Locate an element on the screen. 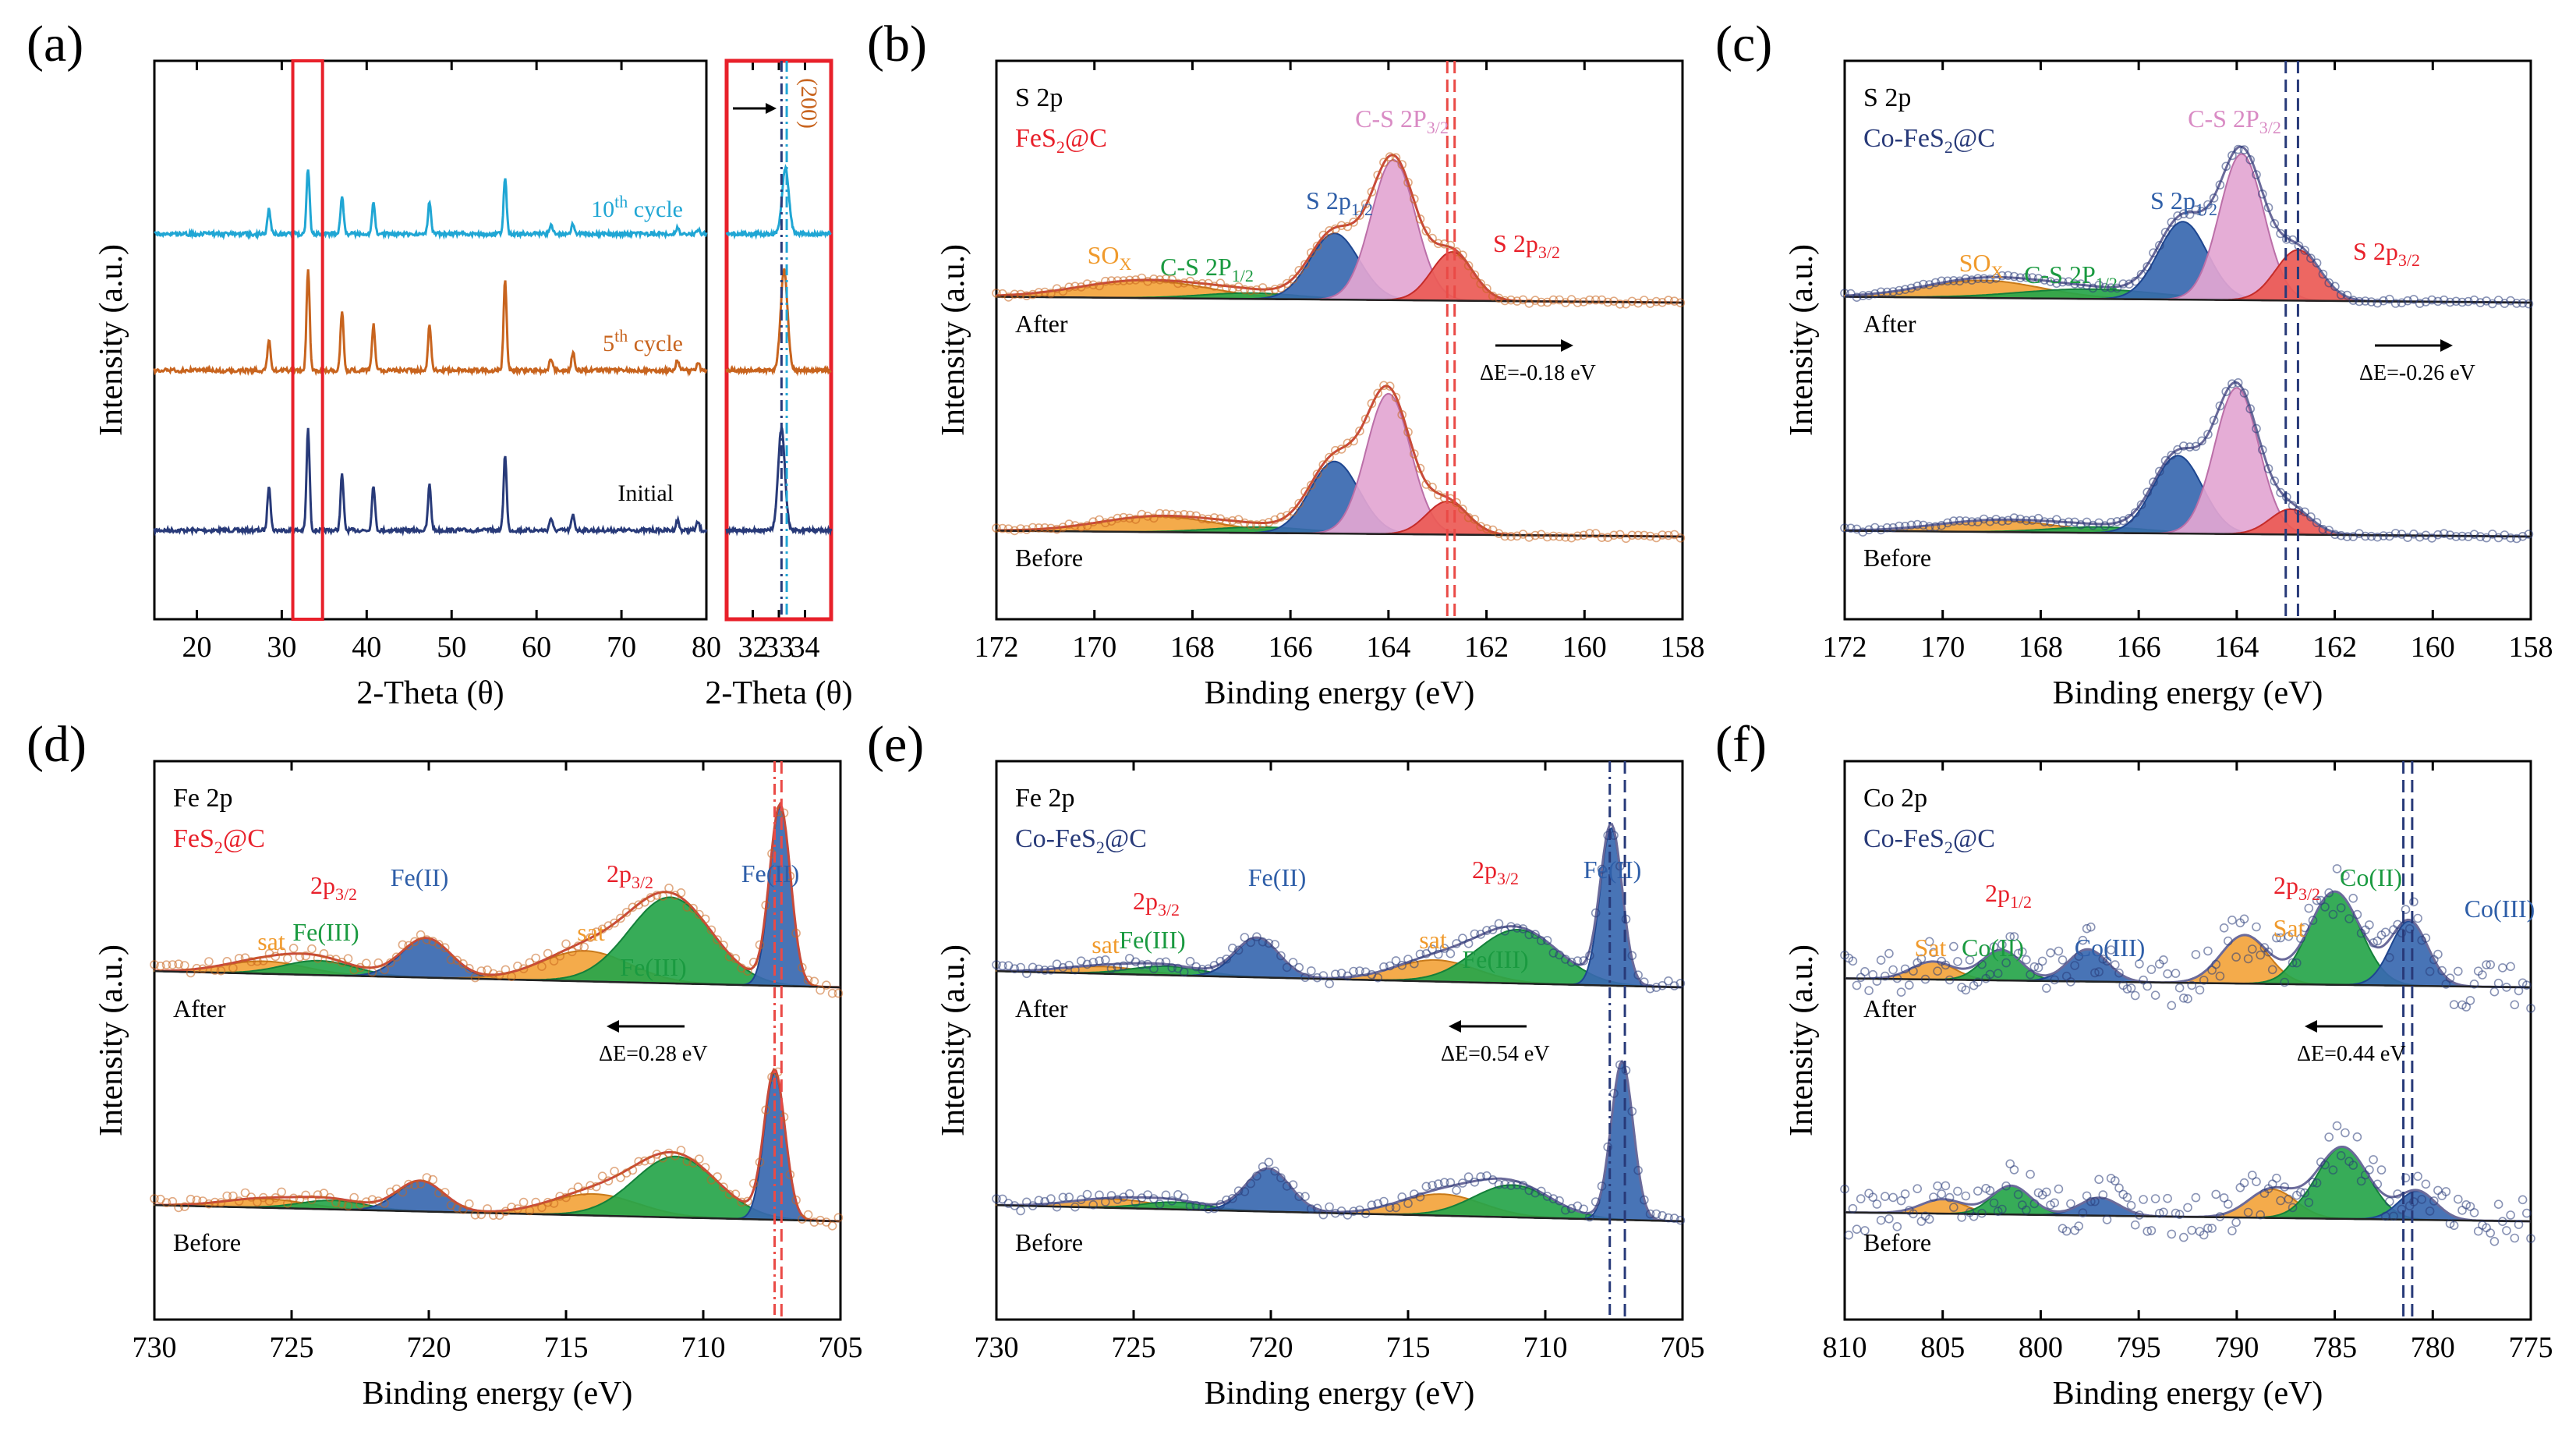 The width and height of the screenshot is (2576, 1435). x-tick-label: 715 is located at coordinates (566, 1347).